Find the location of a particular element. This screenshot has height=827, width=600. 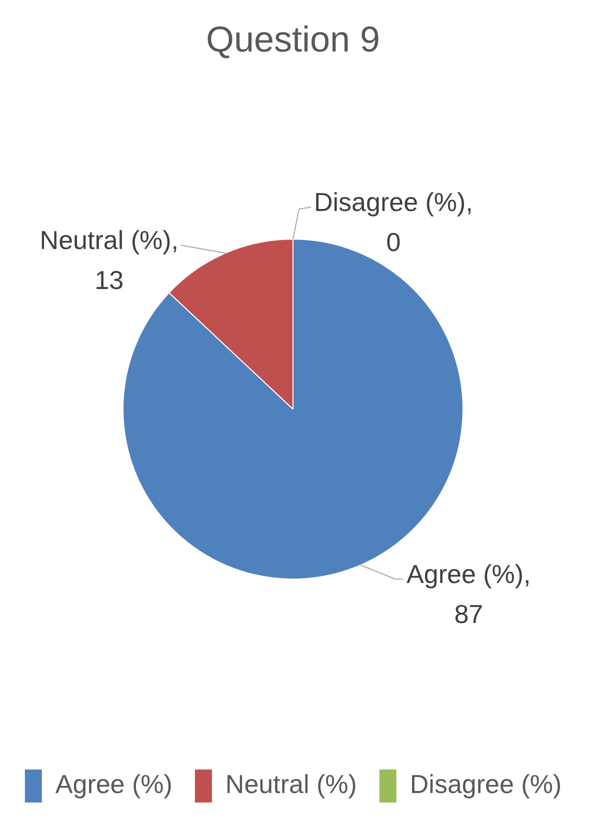

legend-label: Neutral (%) is located at coordinates (291, 784).